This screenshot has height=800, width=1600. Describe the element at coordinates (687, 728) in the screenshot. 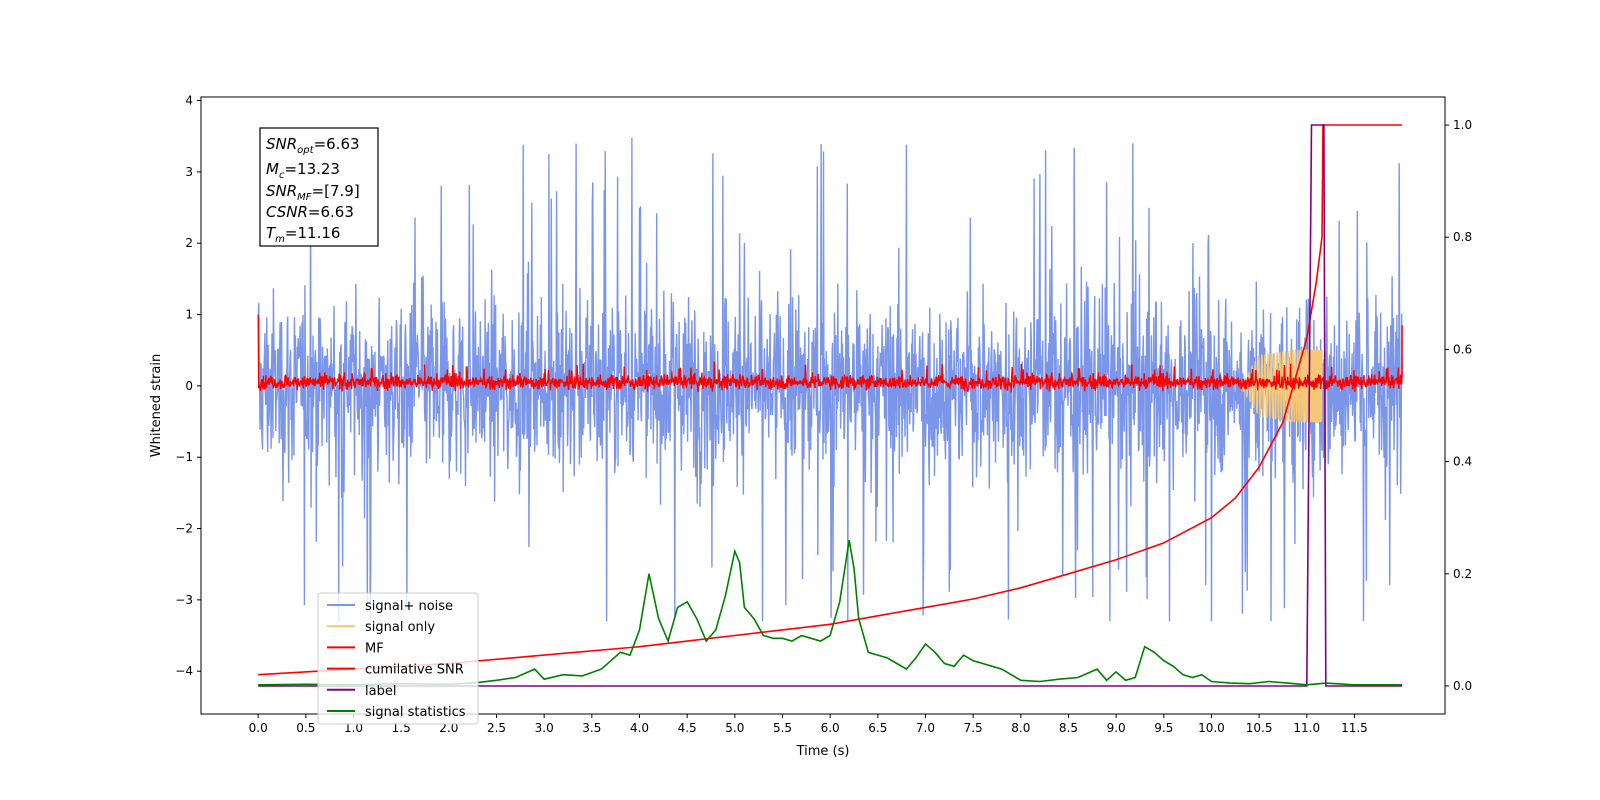

I see `x-tick-label: 4.5` at that location.